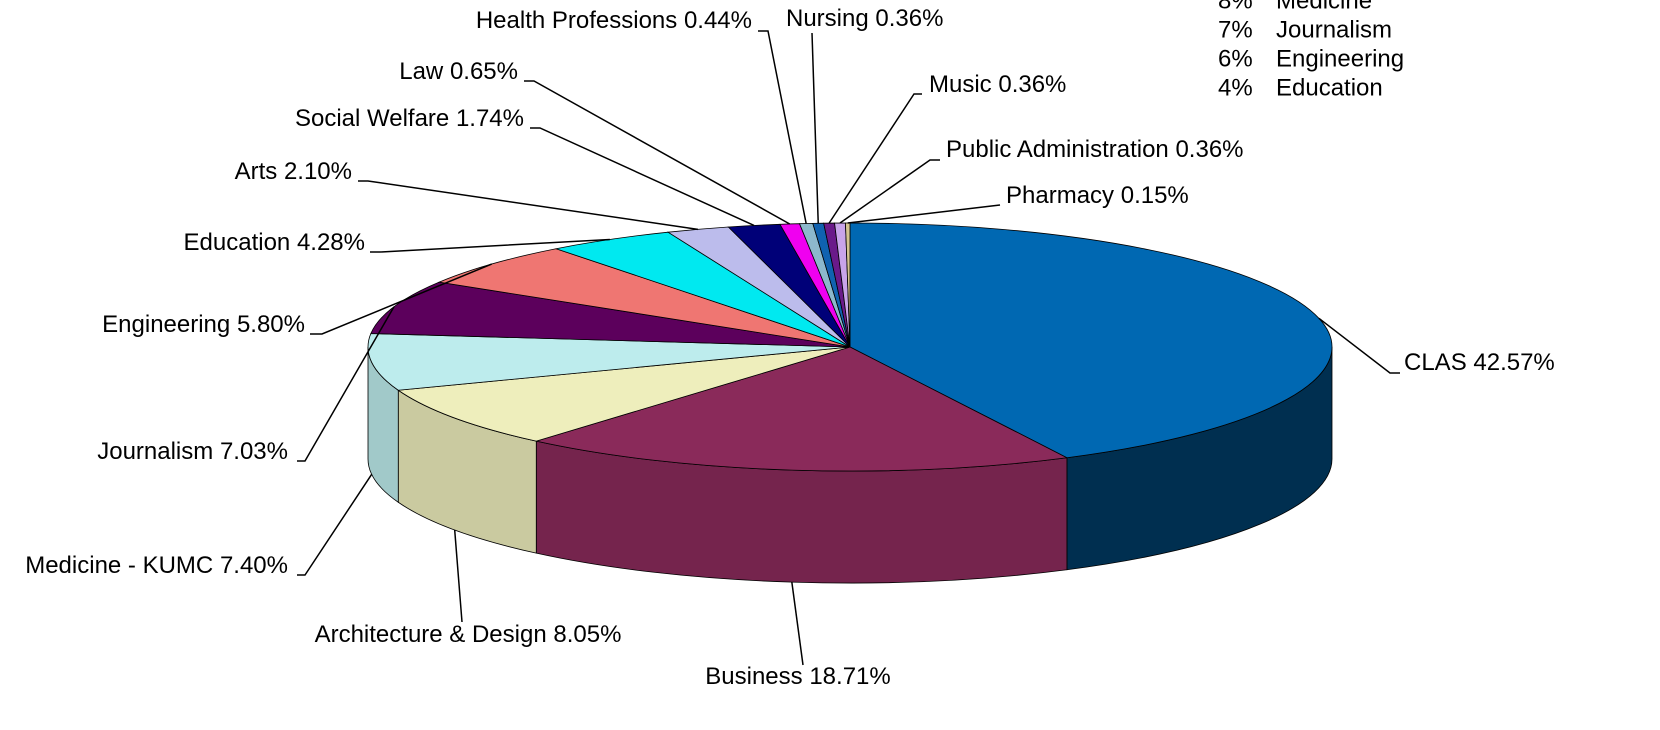 The image size is (1660, 730). What do you see at coordinates (166, 324) in the screenshot?
I see `slice-category: Engineering` at bounding box center [166, 324].